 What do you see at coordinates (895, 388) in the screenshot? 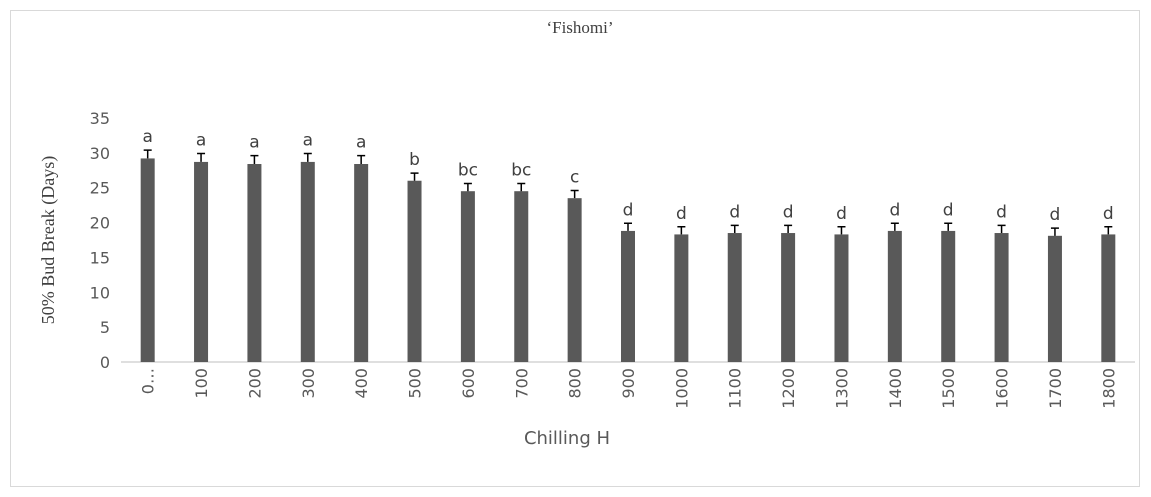
I see `x-tick-label: 1400` at bounding box center [895, 388].